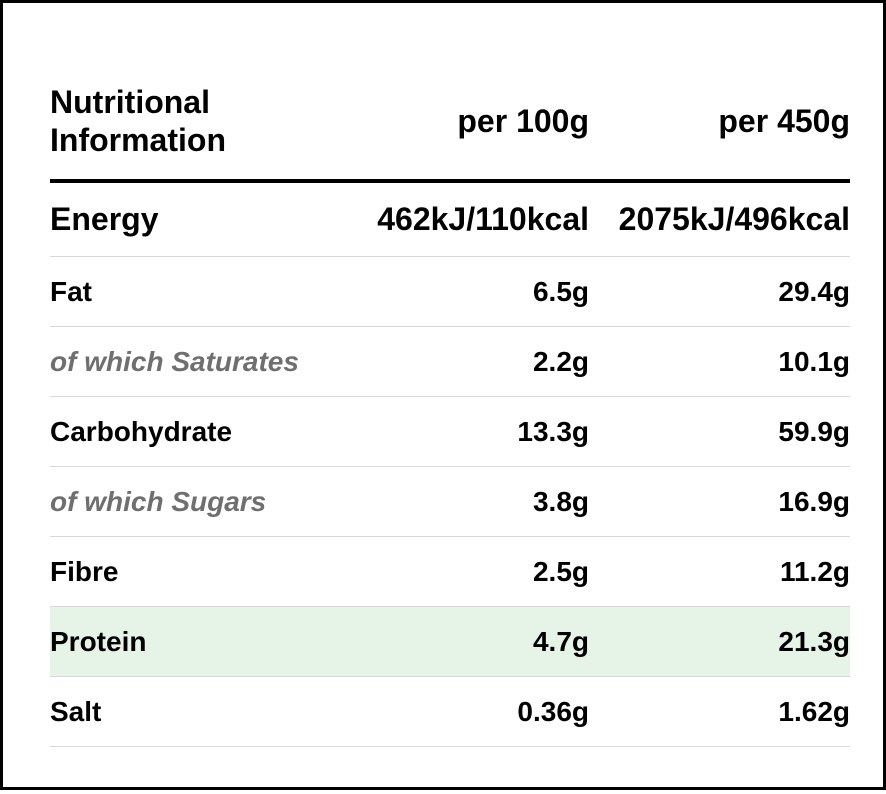  What do you see at coordinates (200, 431) in the screenshot?
I see `row-label-carbohydrate: Carbohydrate` at bounding box center [200, 431].